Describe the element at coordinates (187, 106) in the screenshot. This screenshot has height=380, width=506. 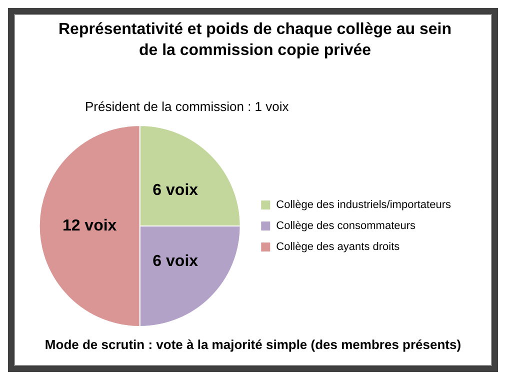
I see `text: Président de la commission : 1 voix` at that location.